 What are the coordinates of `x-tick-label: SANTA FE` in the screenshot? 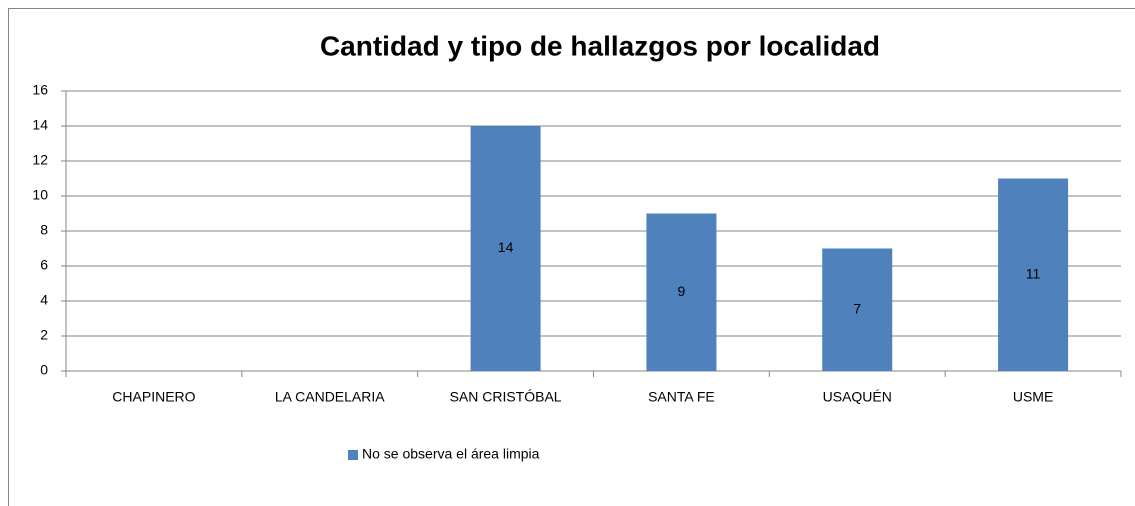 It's located at (681, 397).